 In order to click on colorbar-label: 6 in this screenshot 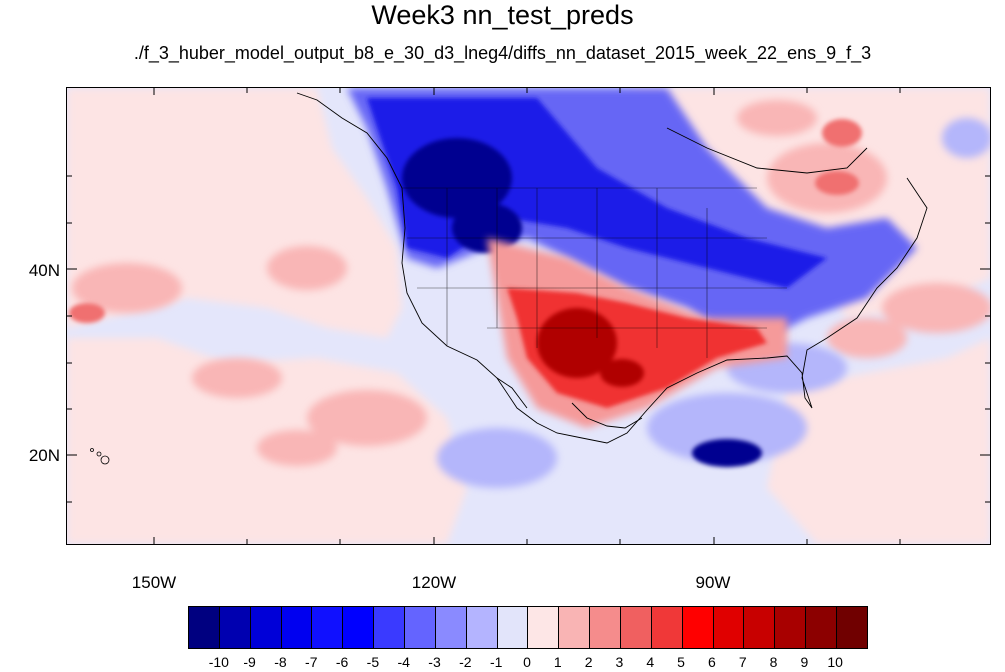, I will do `click(712, 662)`.